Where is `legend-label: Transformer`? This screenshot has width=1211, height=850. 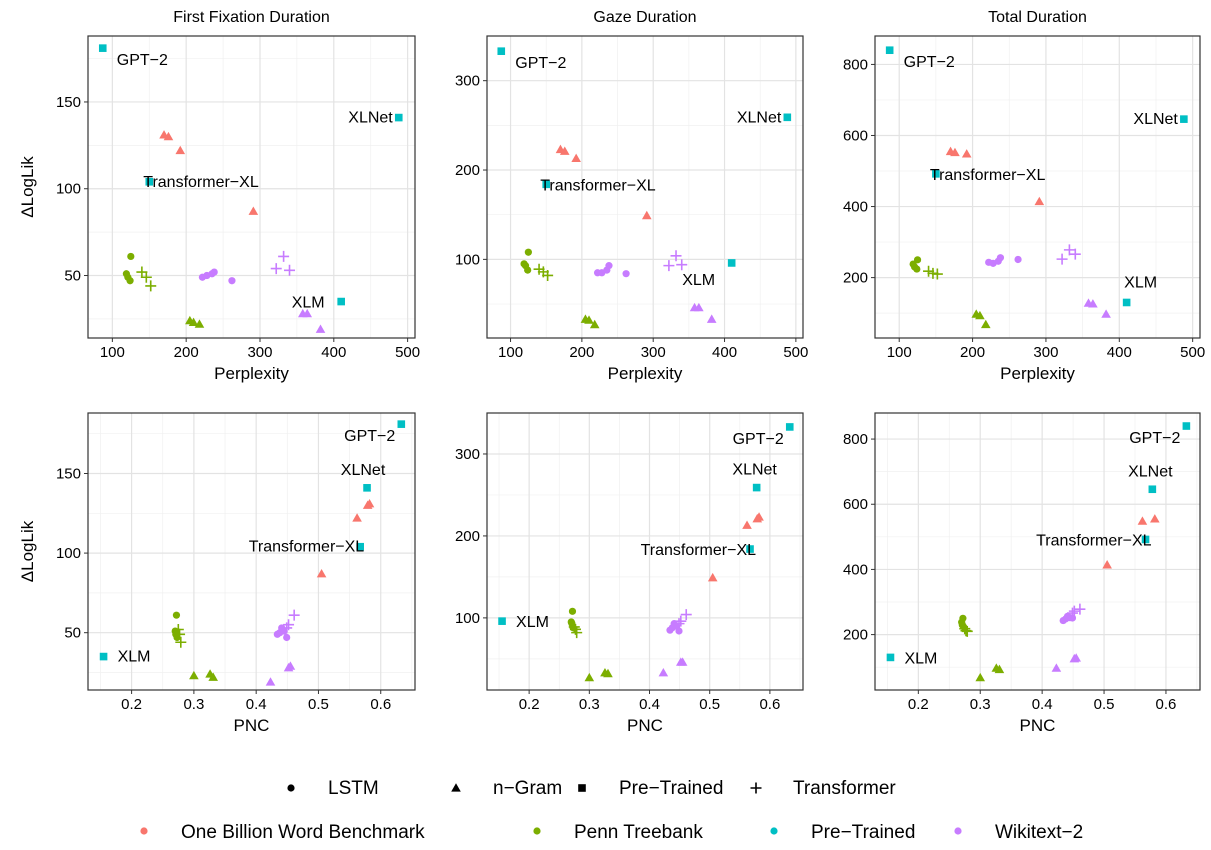
legend-label: Transformer is located at coordinates (844, 788).